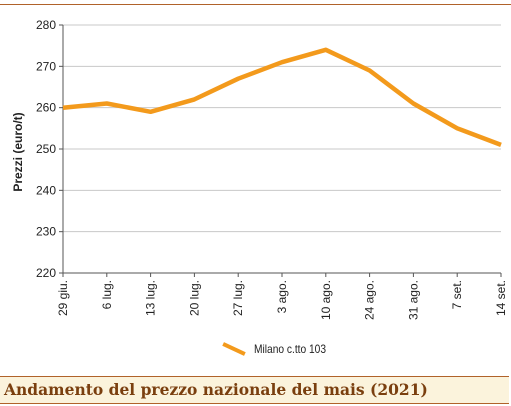  What do you see at coordinates (46, 108) in the screenshot?
I see `y-tick-label-260: 260` at bounding box center [46, 108].